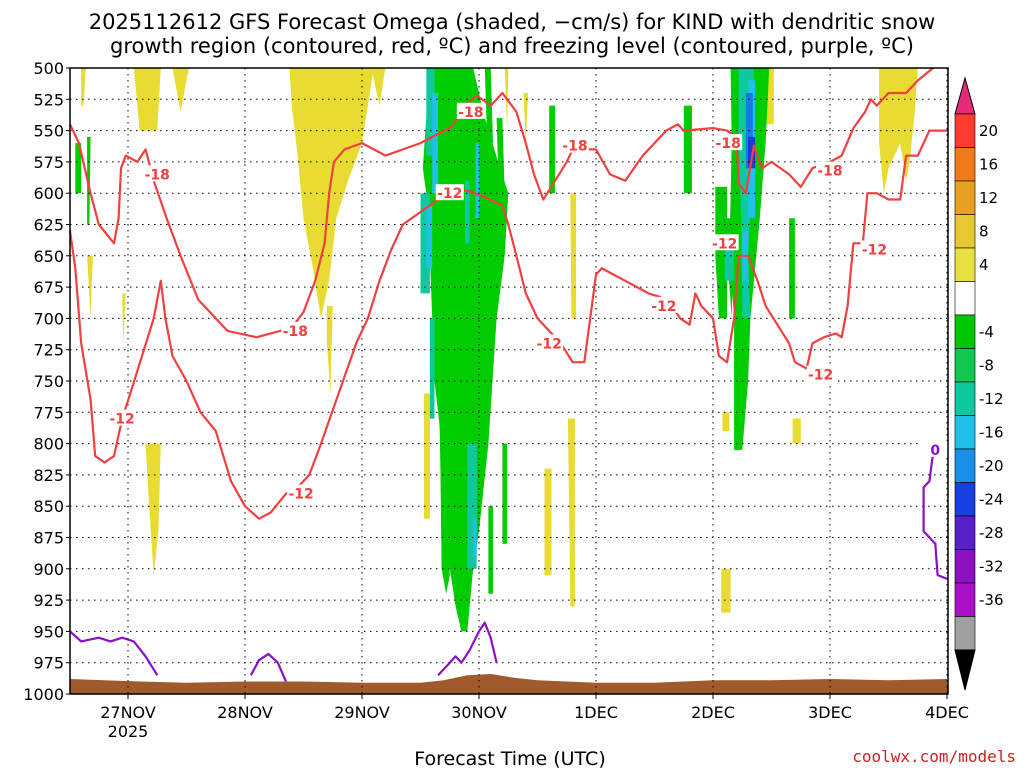 Image resolution: width=1024 pixels, height=768 pixels. I want to click on colorbar-label: -8, so click(986, 365).